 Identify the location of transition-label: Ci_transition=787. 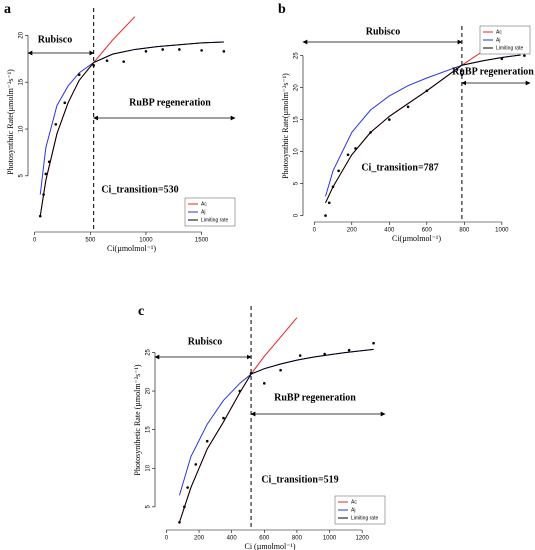
(399, 167).